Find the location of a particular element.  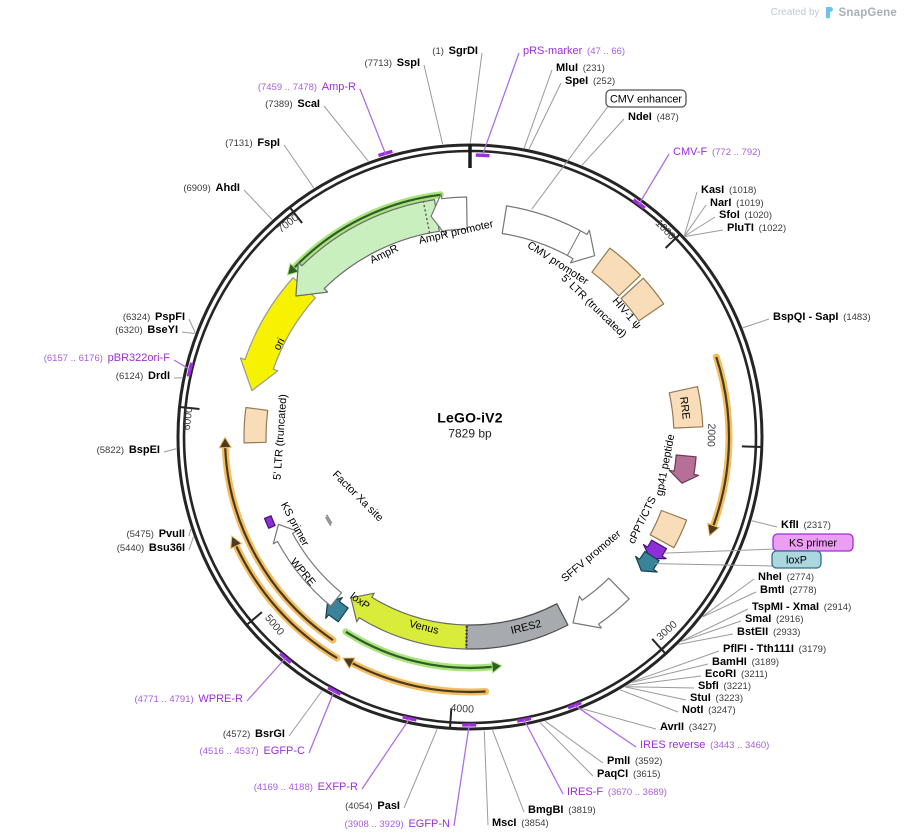

site-label-EGFP-C: (4516 .. 4537) EGFP-C is located at coordinates (253, 751).